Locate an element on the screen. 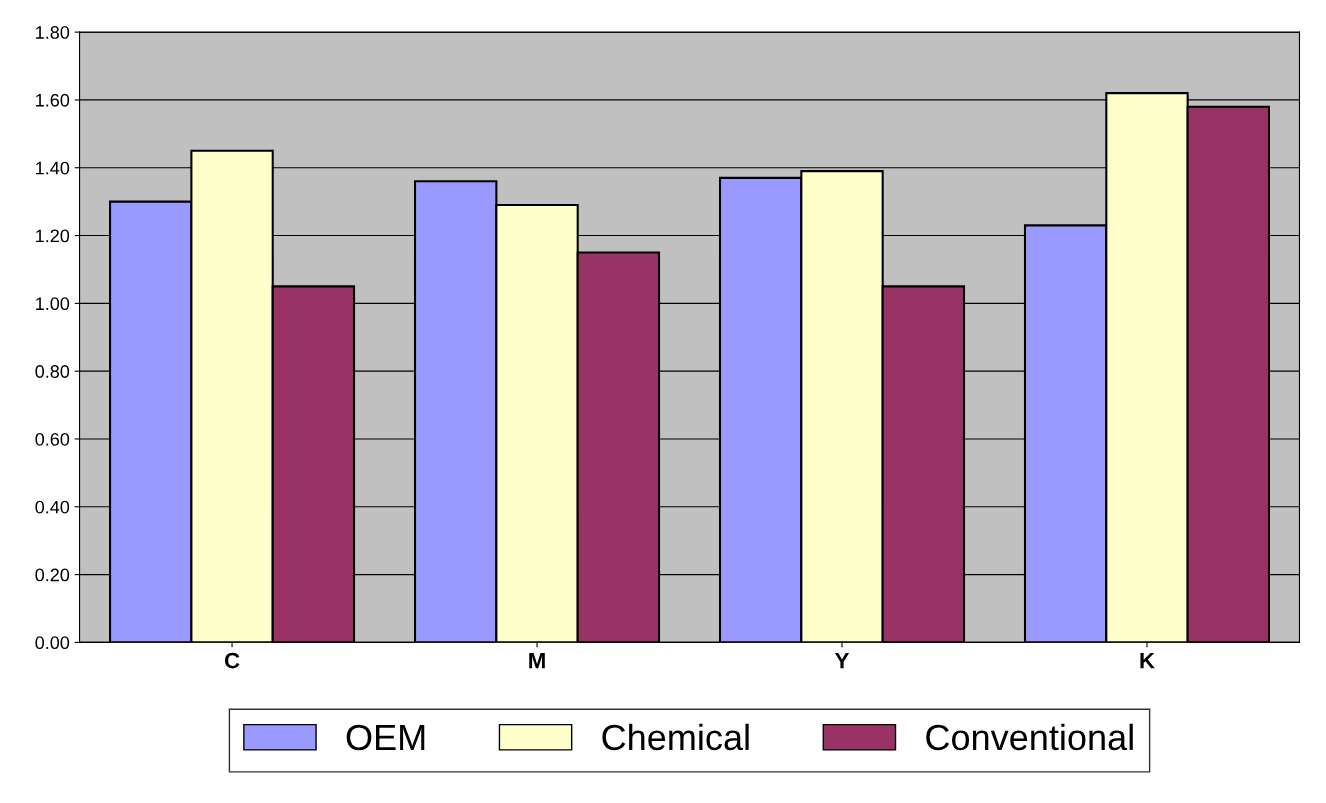 The height and width of the screenshot is (803, 1326). y-tick-label: 0.60 is located at coordinates (52, 439).